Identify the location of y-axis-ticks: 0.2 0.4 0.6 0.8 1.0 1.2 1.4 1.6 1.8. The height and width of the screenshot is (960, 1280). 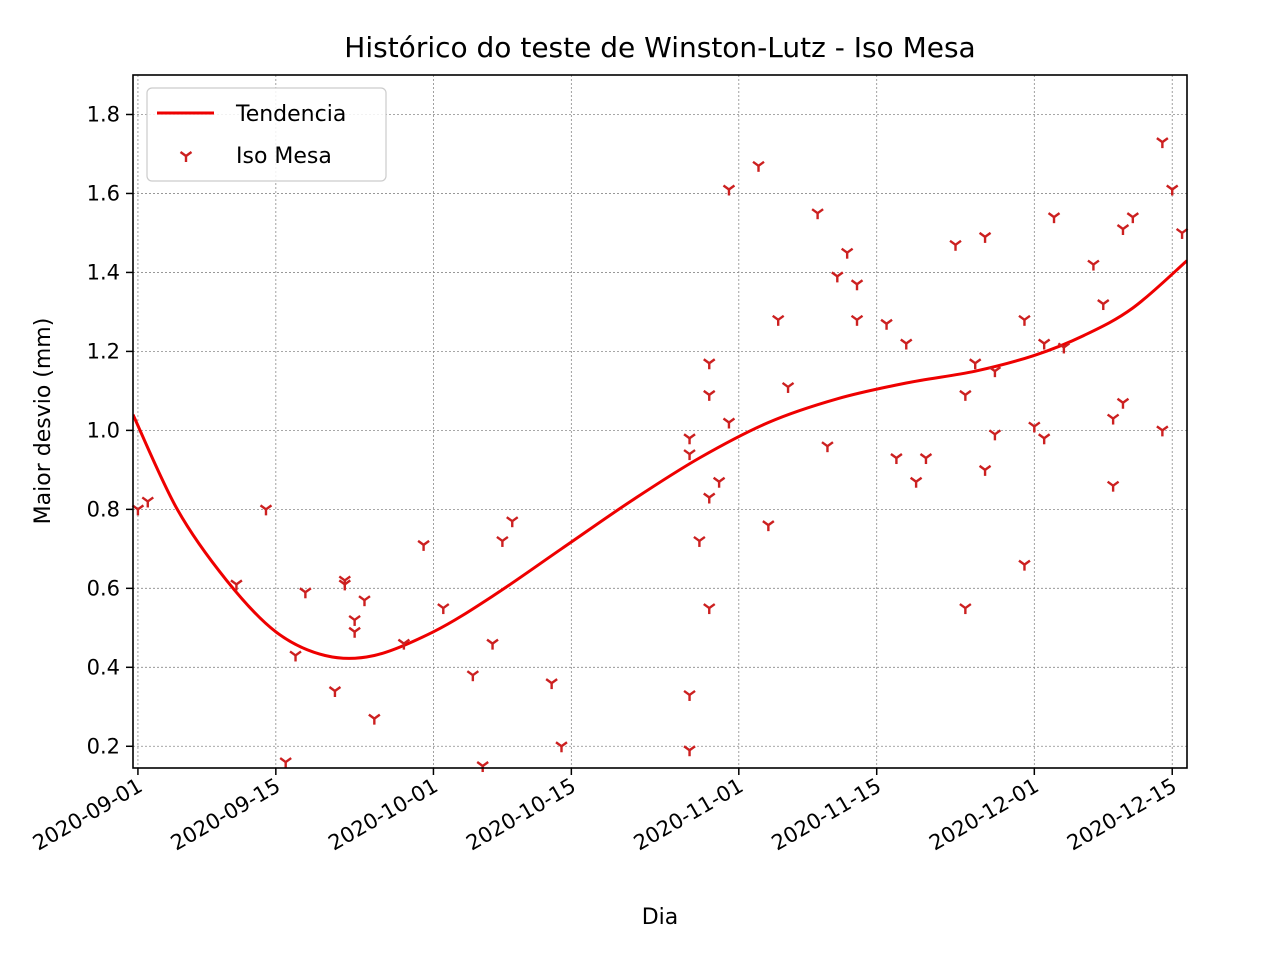
(110, 430).